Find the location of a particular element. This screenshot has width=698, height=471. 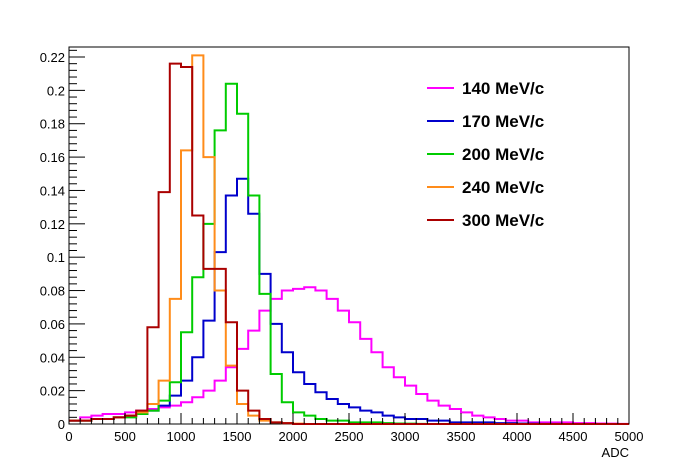

x-tick-label: 5000 is located at coordinates (629, 436).